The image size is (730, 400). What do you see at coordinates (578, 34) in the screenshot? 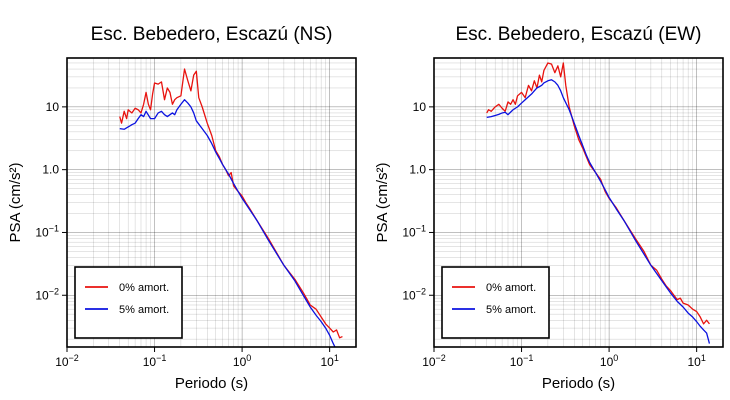
I see `chart-title: Esc. Bebedero, Escazú (EW)` at bounding box center [578, 34].